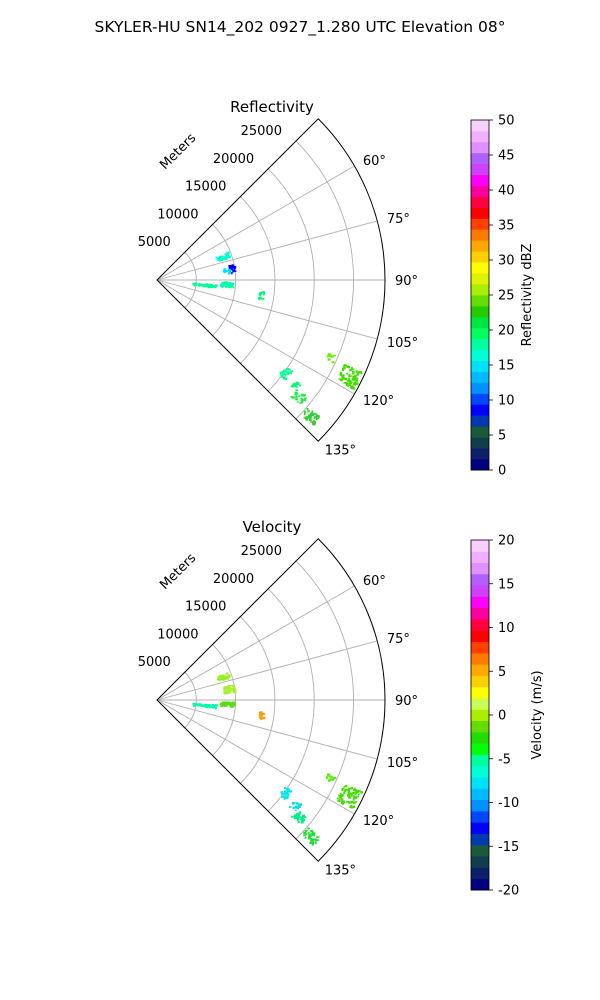 This screenshot has width=600, height=1000. Describe the element at coordinates (508, 847) in the screenshot. I see `velocity-colorbar-tick-label: -15` at that location.